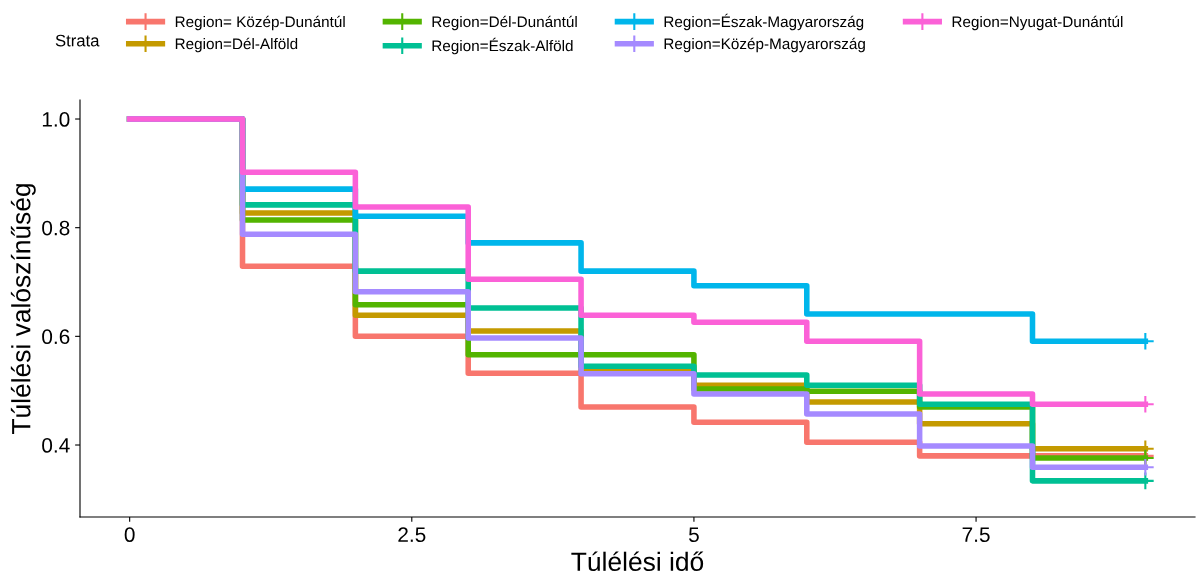 The width and height of the screenshot is (1200, 576). Describe the element at coordinates (1037, 23) in the screenshot. I see `legend-label: Region=Nyugat-Dunántúl` at that location.